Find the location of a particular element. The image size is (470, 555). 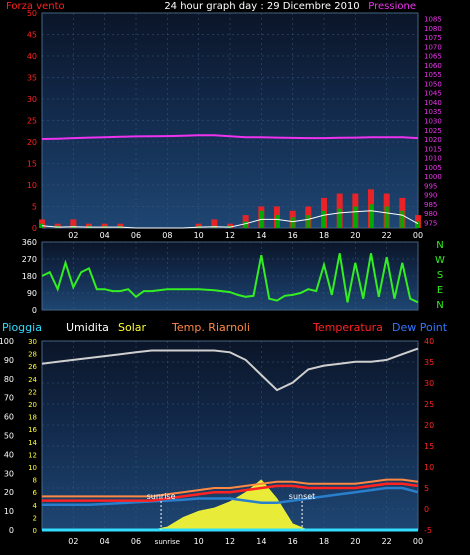

rain-axis-ticks: 0 10 20 30 40 50 60 70 80 90 100 is located at coordinates (7, 436).